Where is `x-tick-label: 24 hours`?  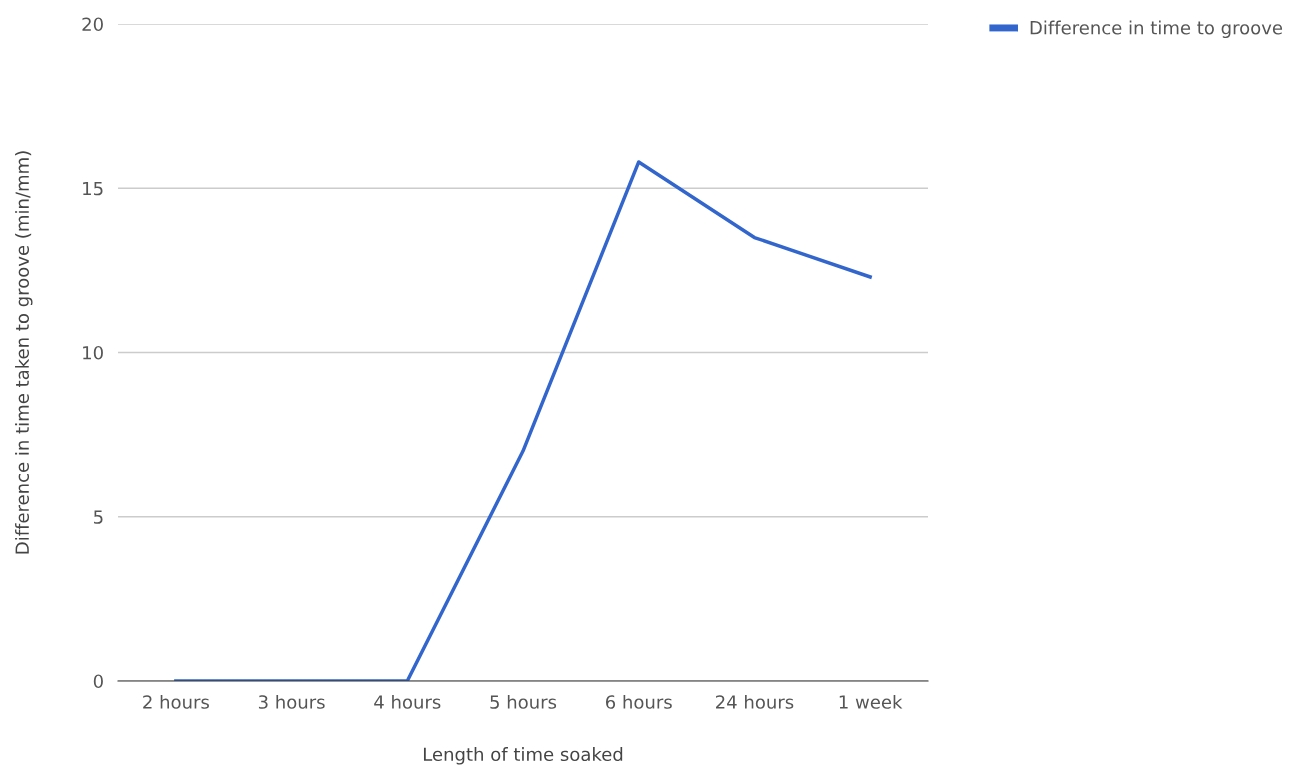
x-tick-label: 24 hours is located at coordinates (755, 701).